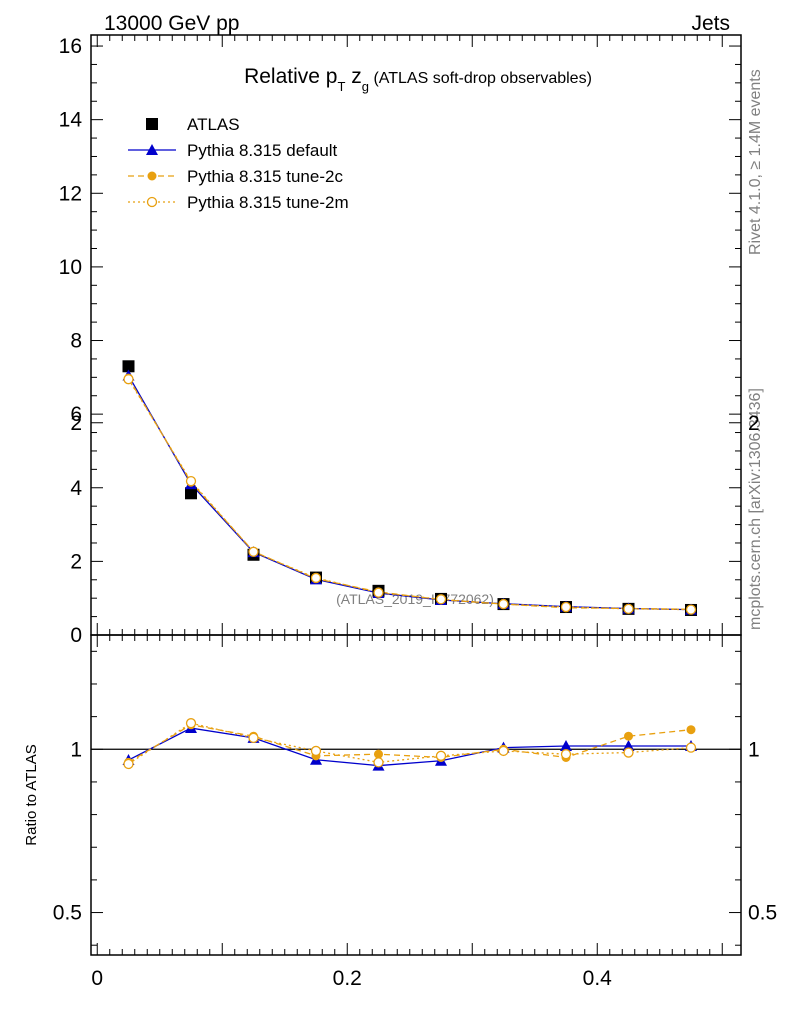 This screenshot has width=786, height=1024. Describe the element at coordinates (71, 120) in the screenshot. I see `y-tick-label: 14` at that location.